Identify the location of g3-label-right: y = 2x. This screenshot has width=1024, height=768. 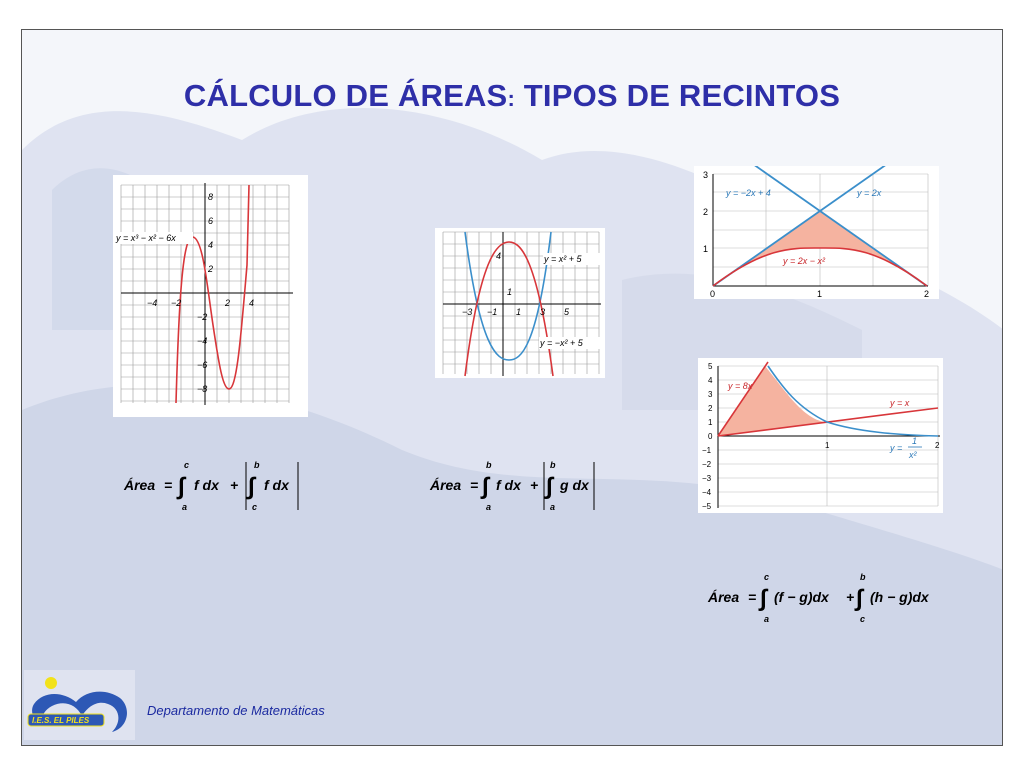
(869, 193).